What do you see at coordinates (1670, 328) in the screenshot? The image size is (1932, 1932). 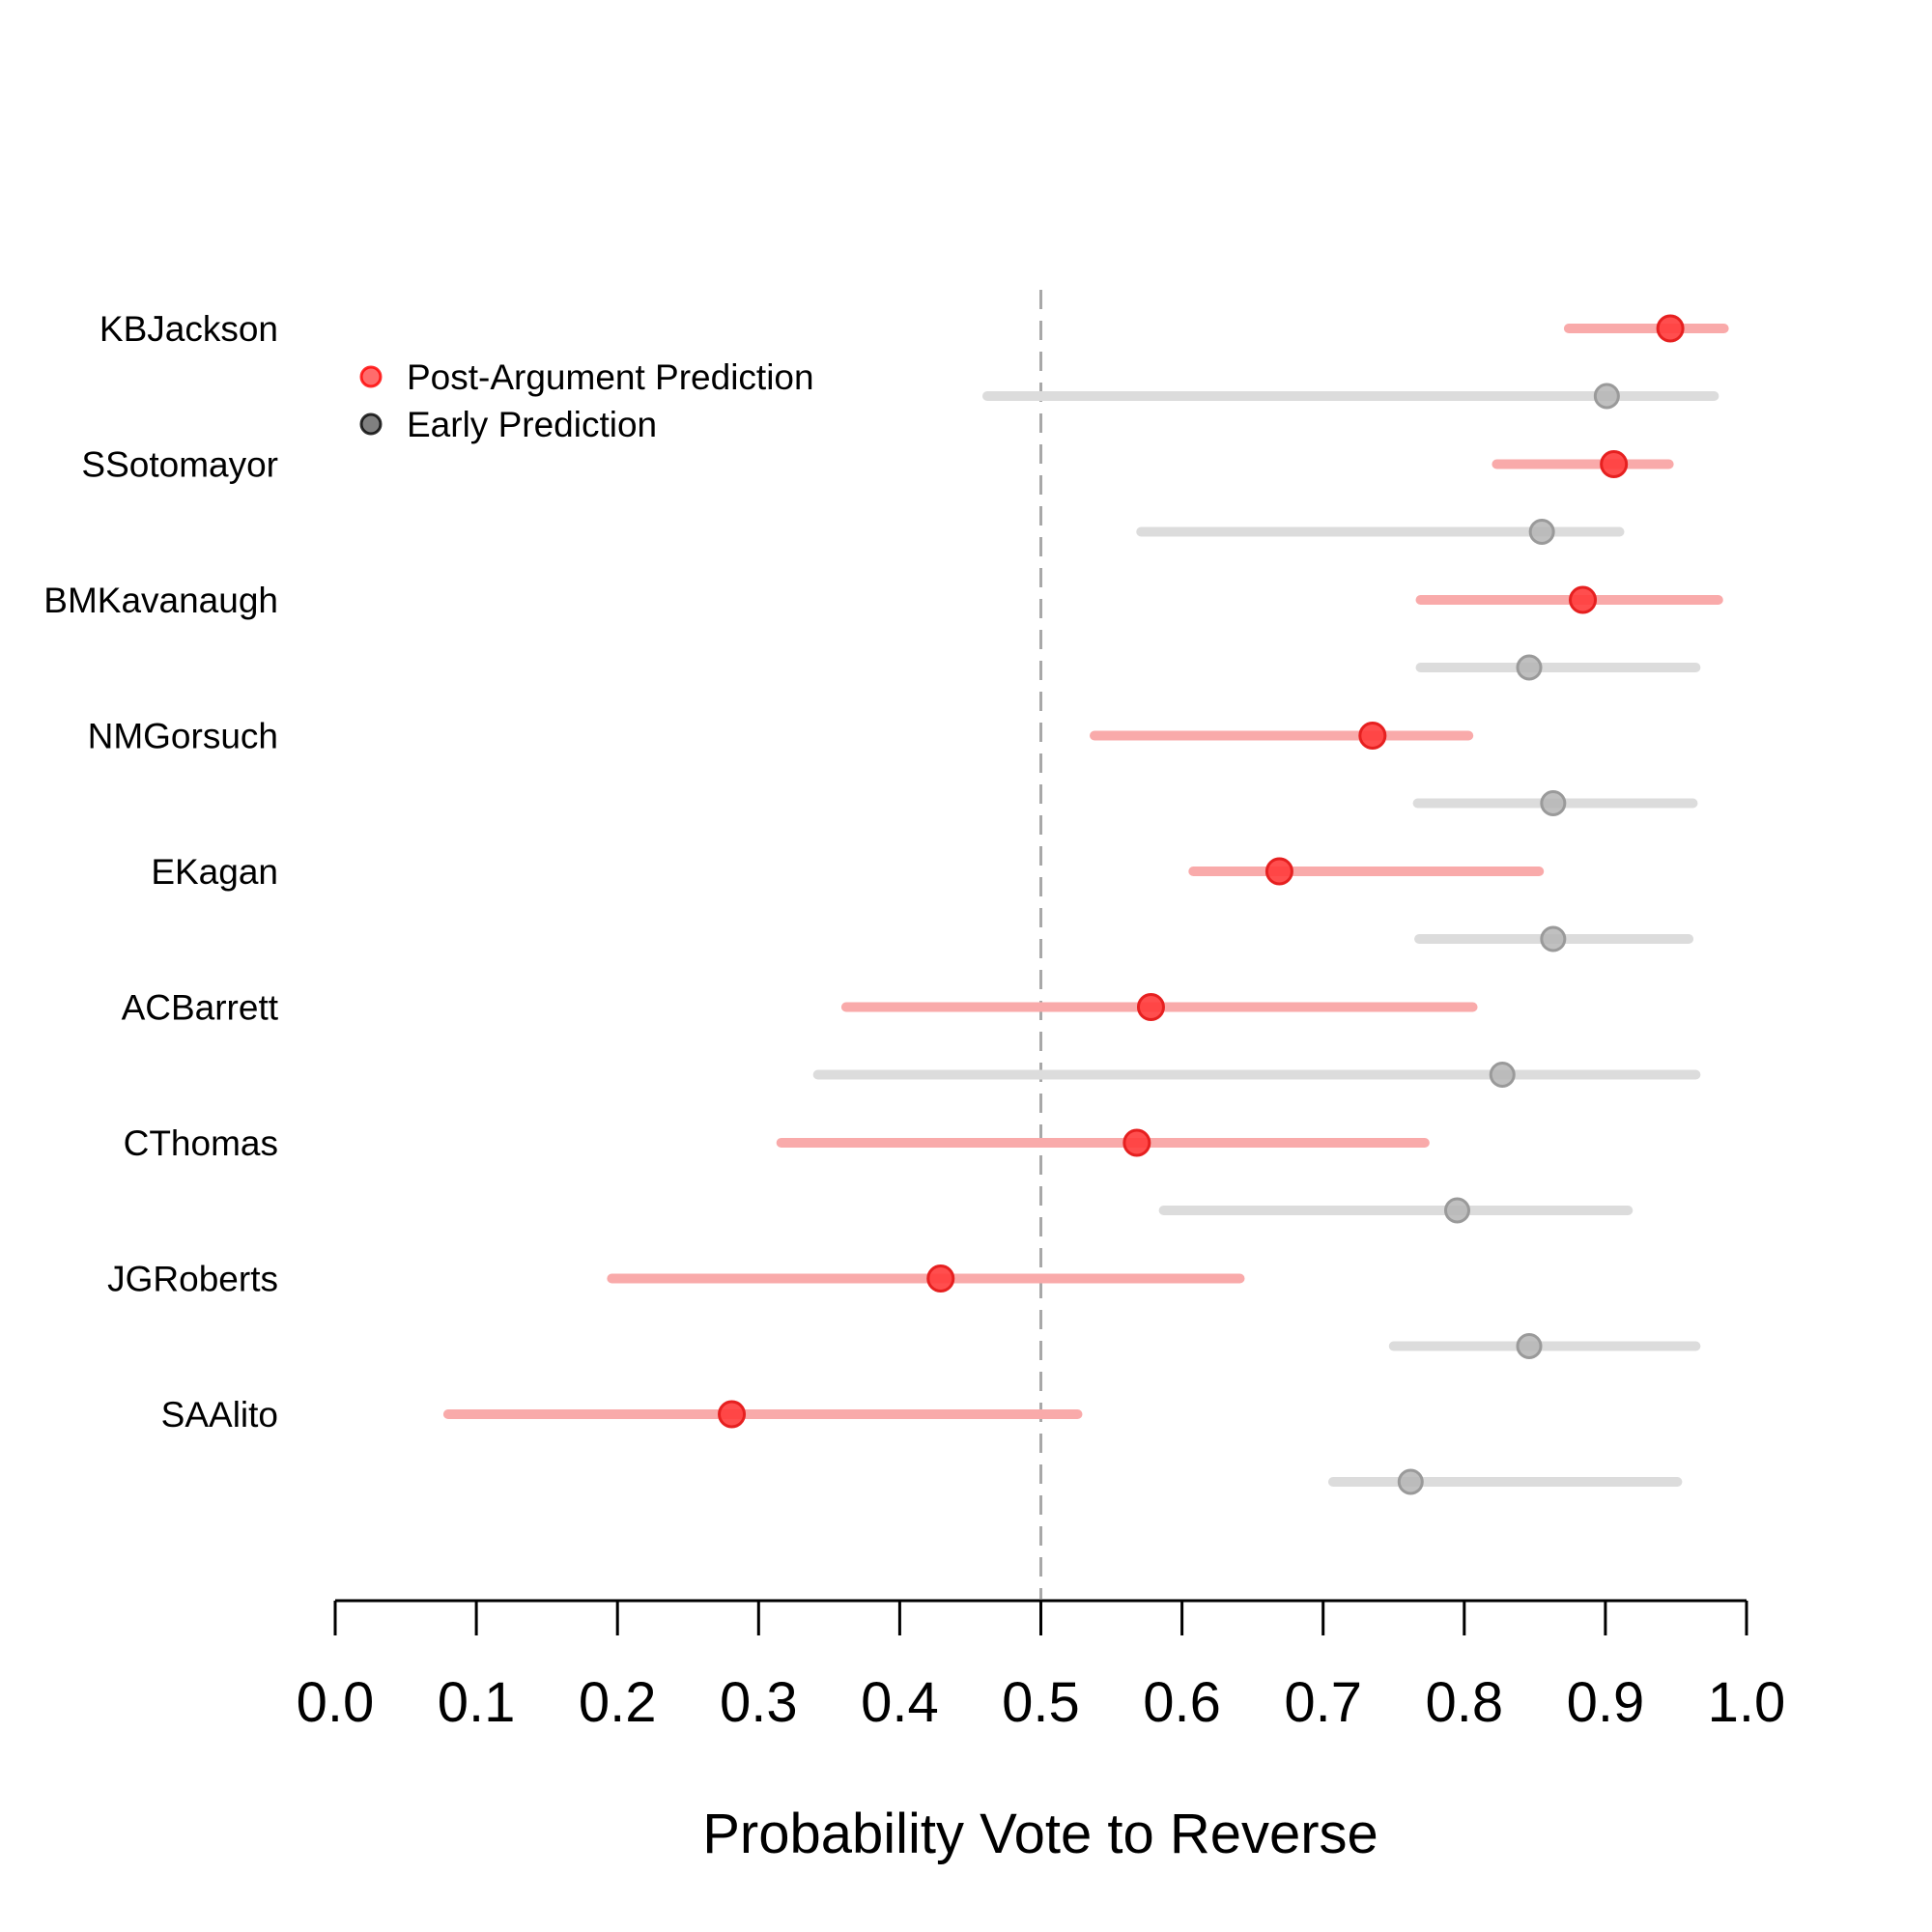 I see `post-point-kbjackson` at bounding box center [1670, 328].